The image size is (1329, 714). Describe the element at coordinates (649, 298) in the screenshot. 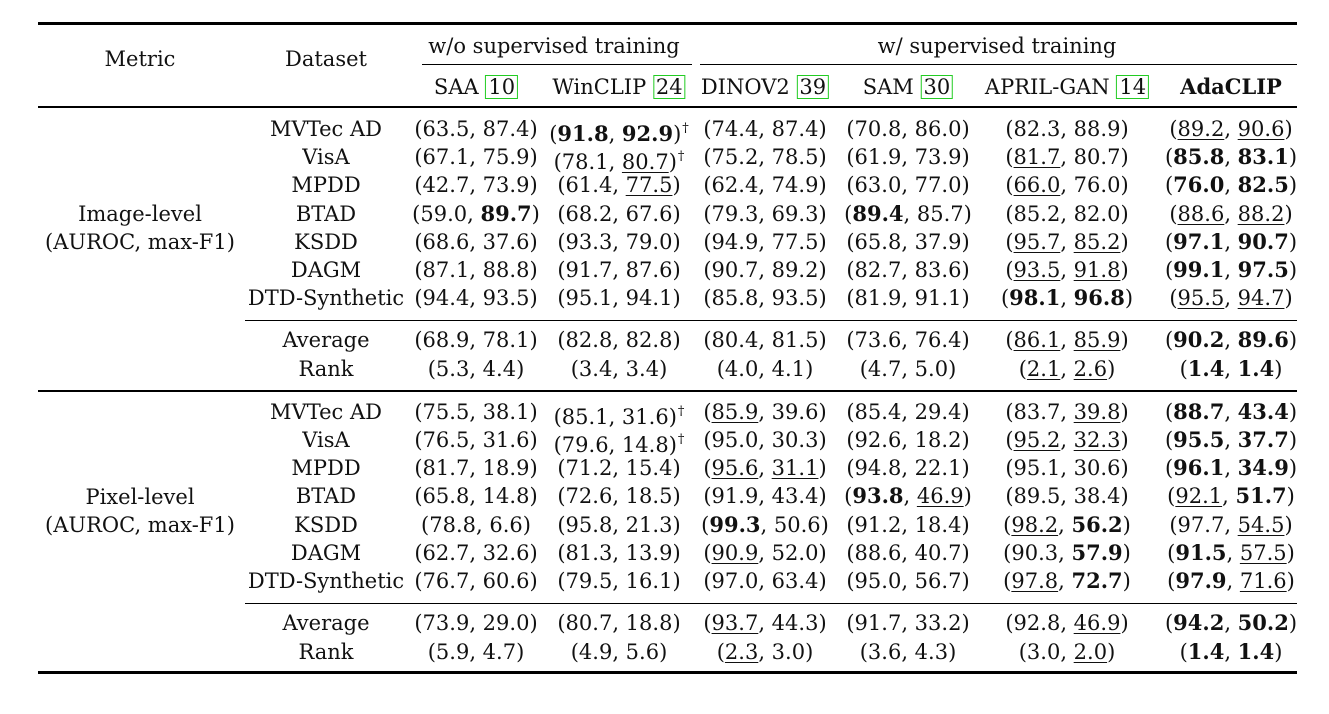

I see `f1-value: 94.1` at that location.